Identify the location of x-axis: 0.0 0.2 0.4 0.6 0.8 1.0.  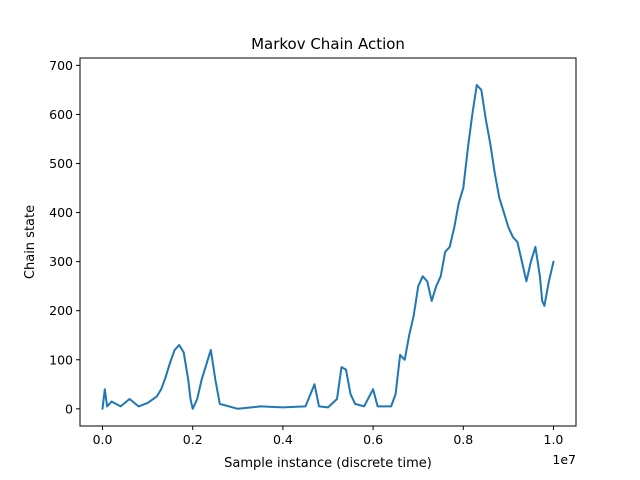
(328, 436).